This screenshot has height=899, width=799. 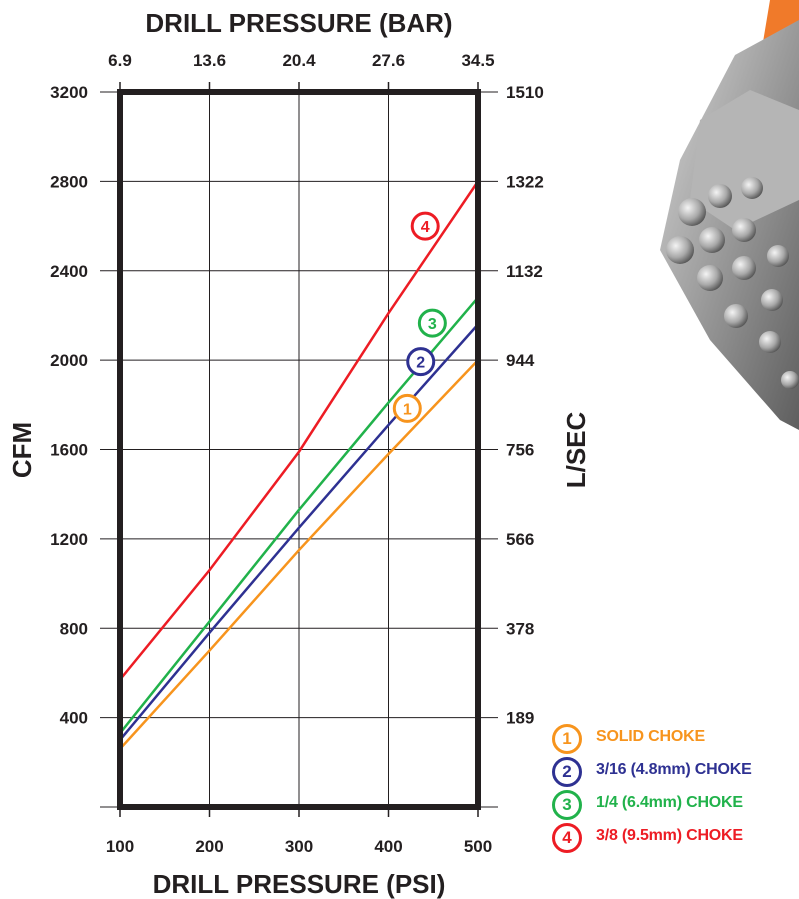 I want to click on series-marker-2: 2, so click(x=421, y=362).